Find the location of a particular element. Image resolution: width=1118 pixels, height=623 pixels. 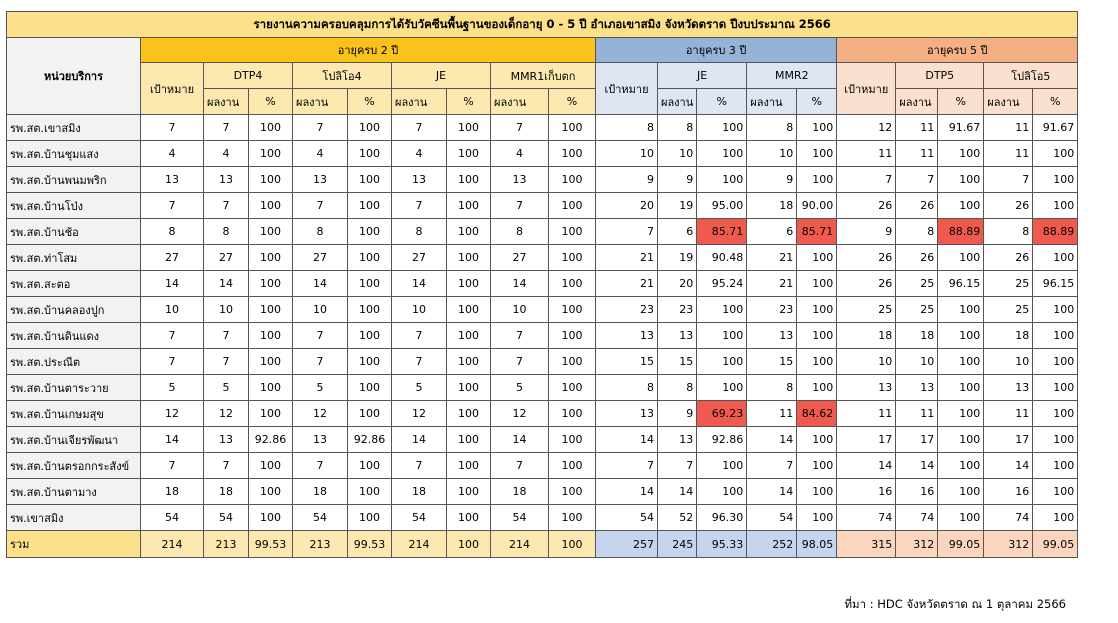

value-cell: 96.15 is located at coordinates (961, 283).